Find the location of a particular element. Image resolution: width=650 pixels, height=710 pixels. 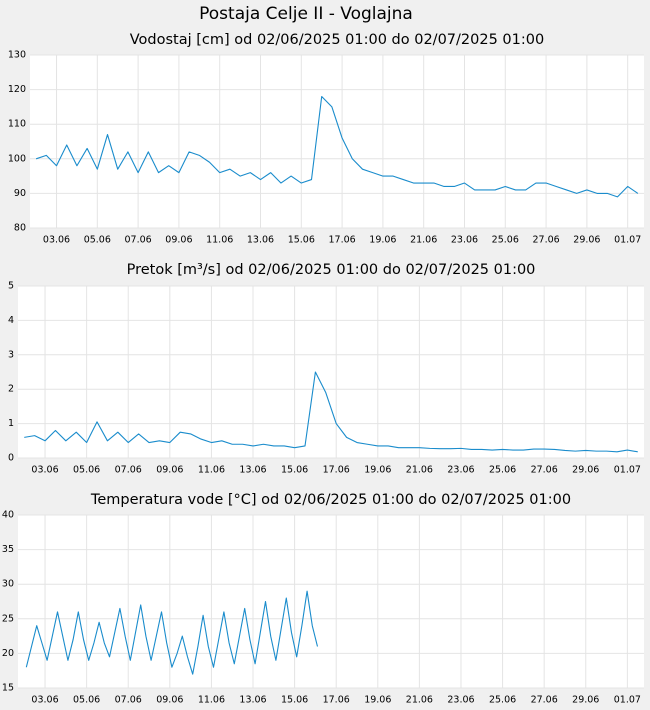

y-tick-label: 20 is located at coordinates (8, 653).